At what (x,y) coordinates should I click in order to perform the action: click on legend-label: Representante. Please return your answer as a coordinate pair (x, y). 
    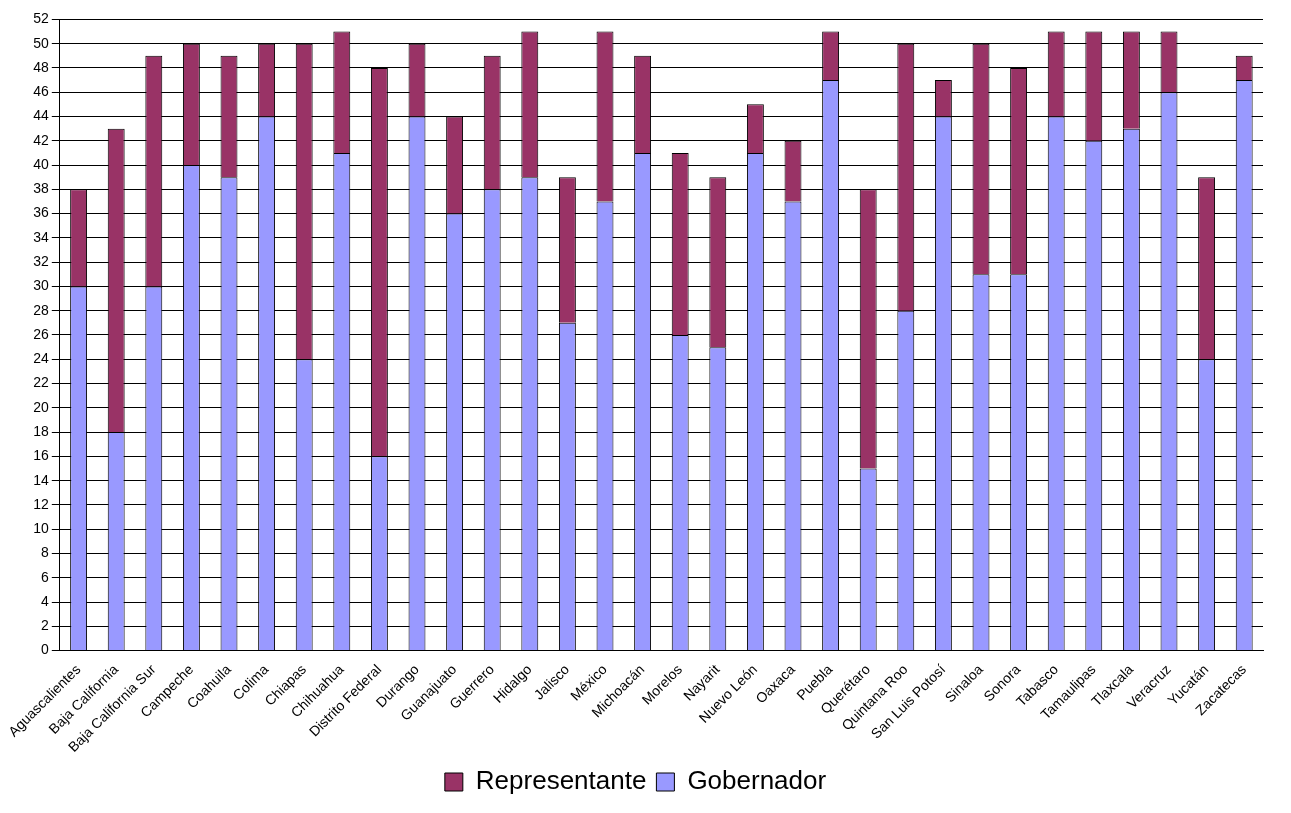
    Looking at the image, I should click on (561, 780).